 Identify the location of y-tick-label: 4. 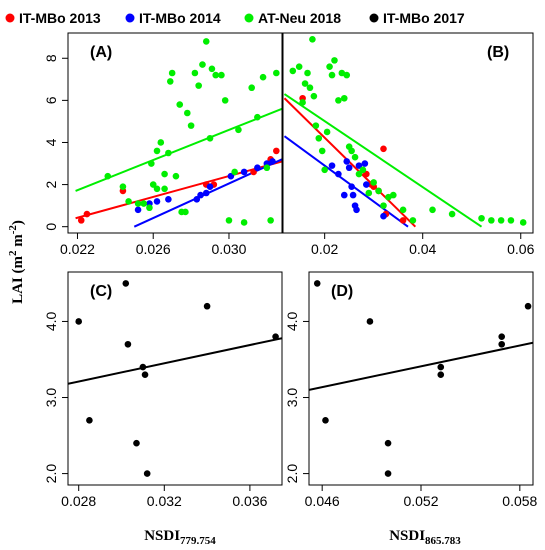
(51, 142).